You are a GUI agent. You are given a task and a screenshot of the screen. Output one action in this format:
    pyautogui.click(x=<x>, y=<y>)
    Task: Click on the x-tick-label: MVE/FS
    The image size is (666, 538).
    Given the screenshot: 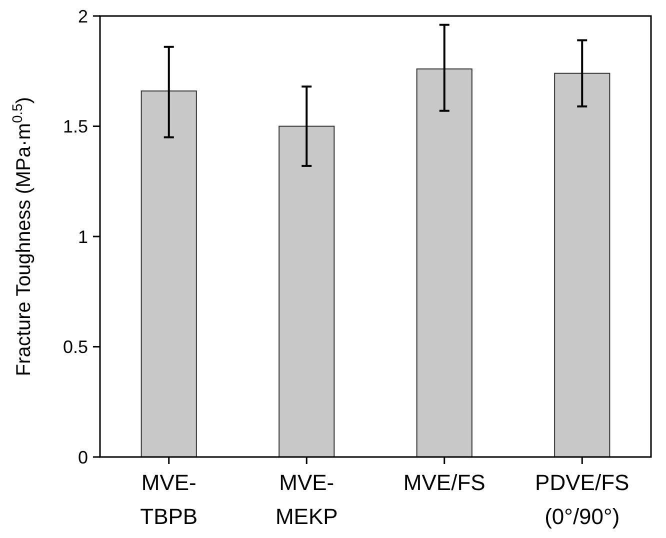 What is the action you would take?
    pyautogui.click(x=444, y=482)
    